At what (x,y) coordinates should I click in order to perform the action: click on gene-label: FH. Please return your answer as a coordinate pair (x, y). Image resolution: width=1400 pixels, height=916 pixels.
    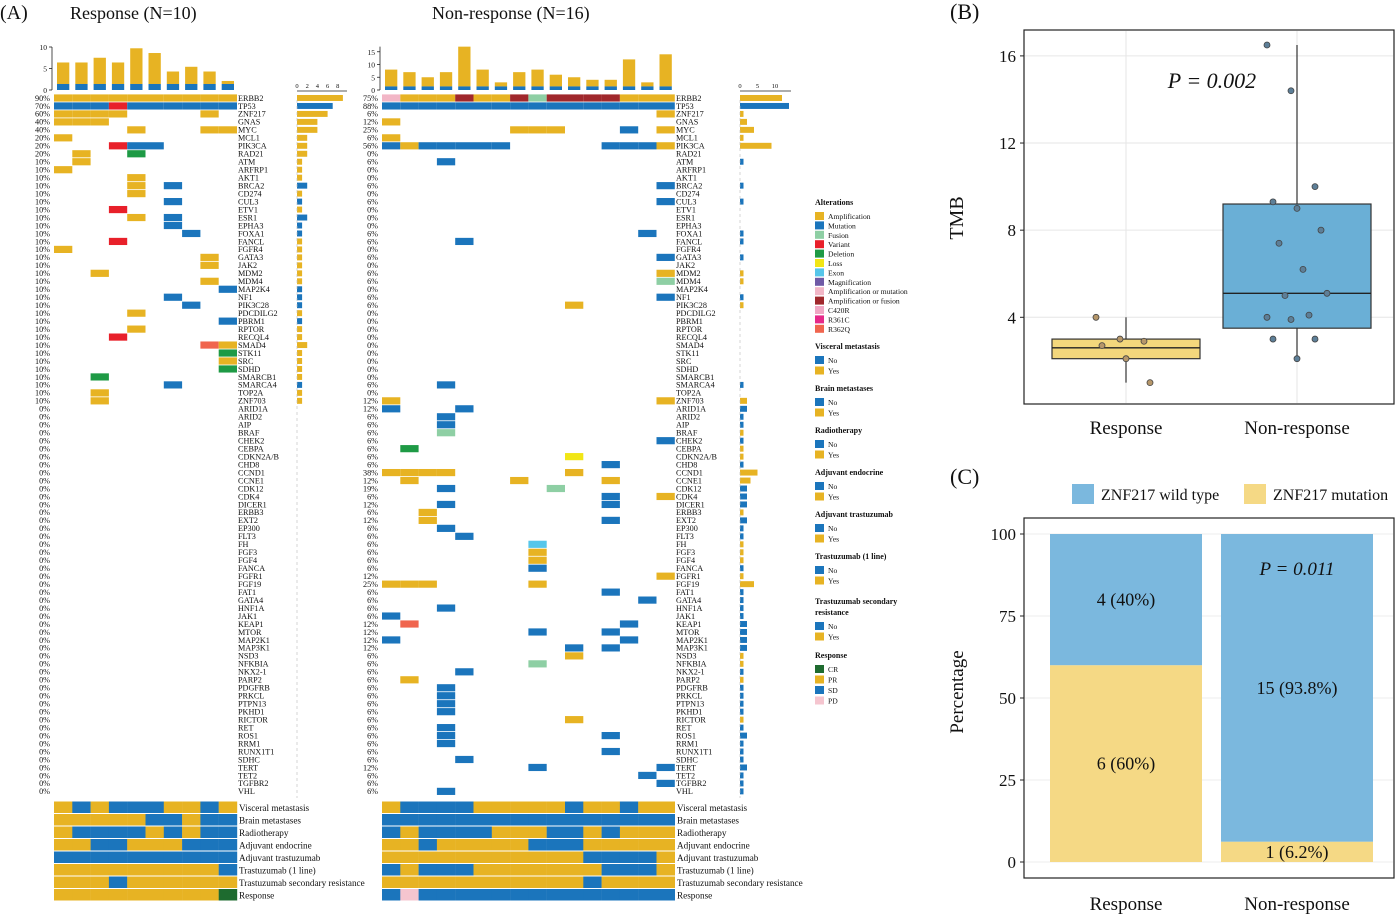
    Looking at the image, I should click on (243, 544).